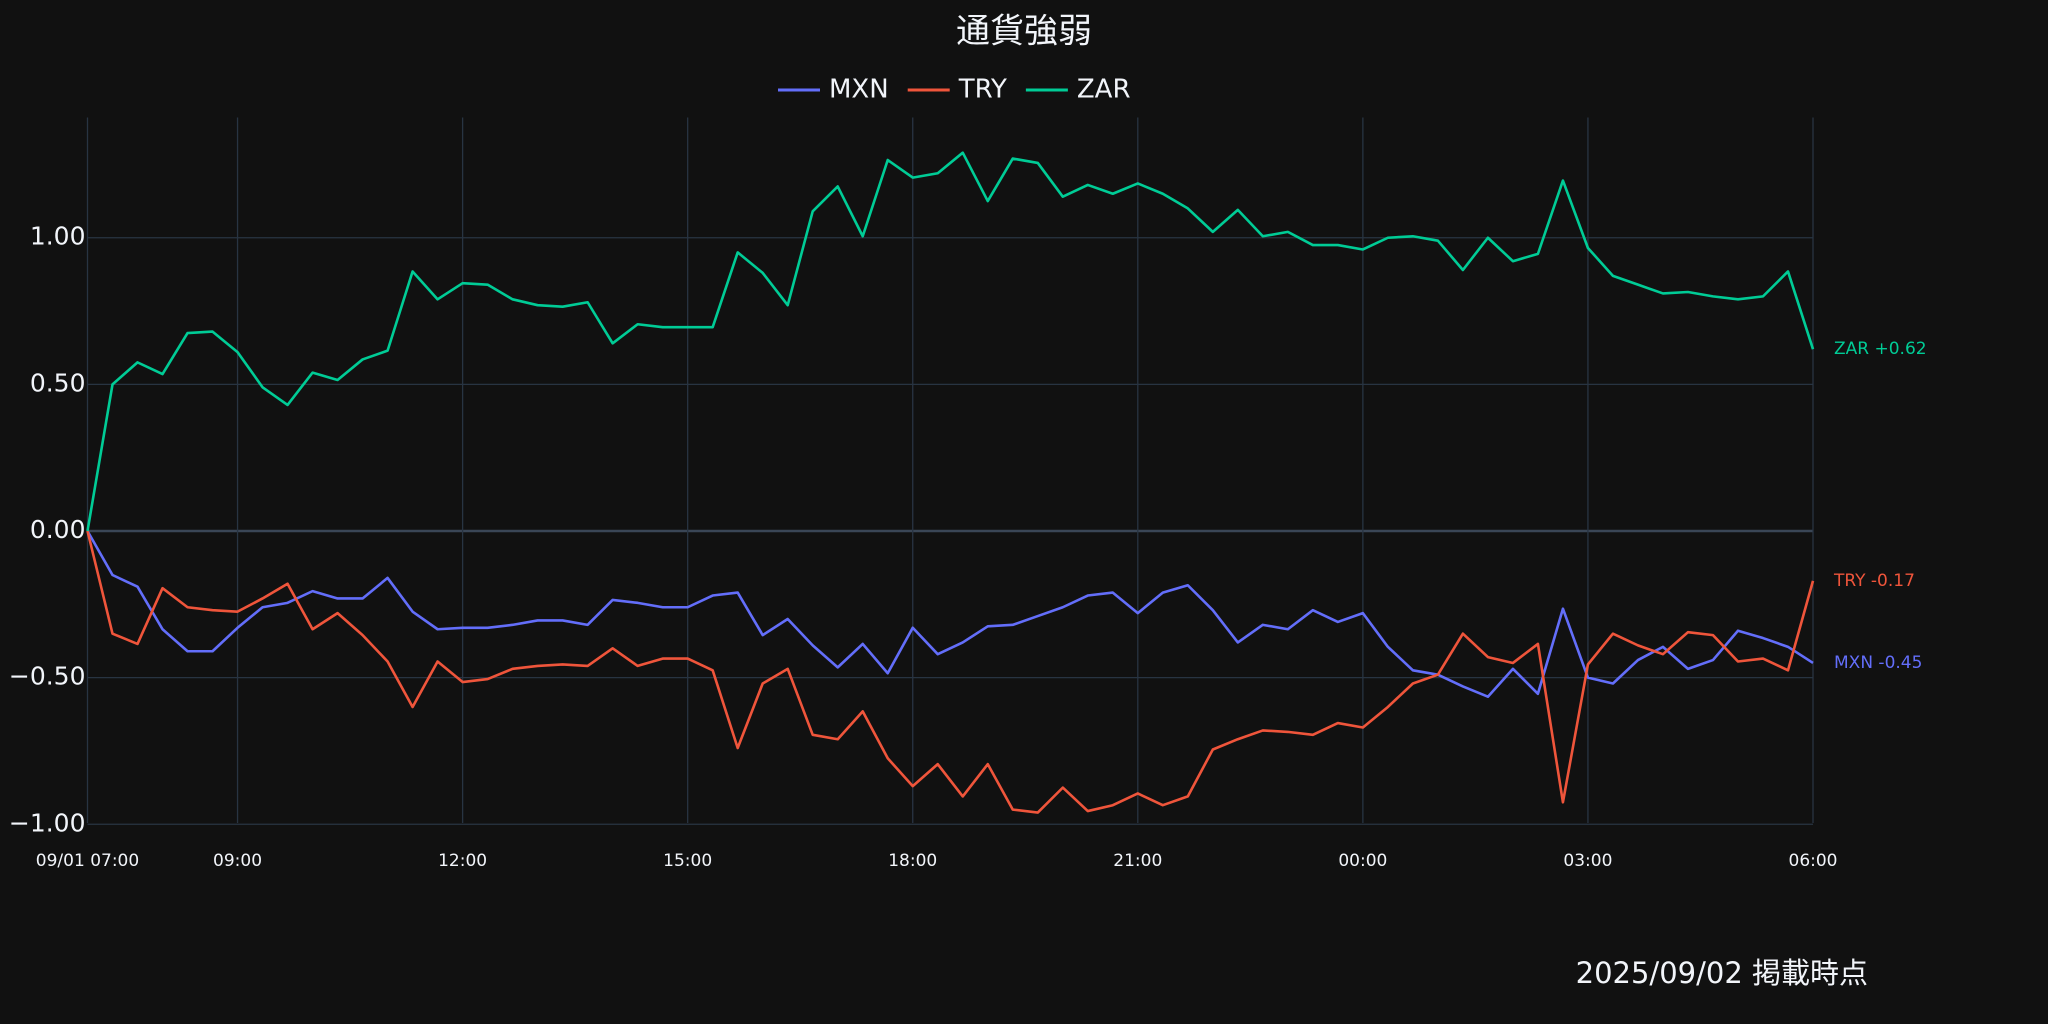 This screenshot has width=2048, height=1024. Describe the element at coordinates (859, 90) in the screenshot. I see `legend-label: MXN` at that location.